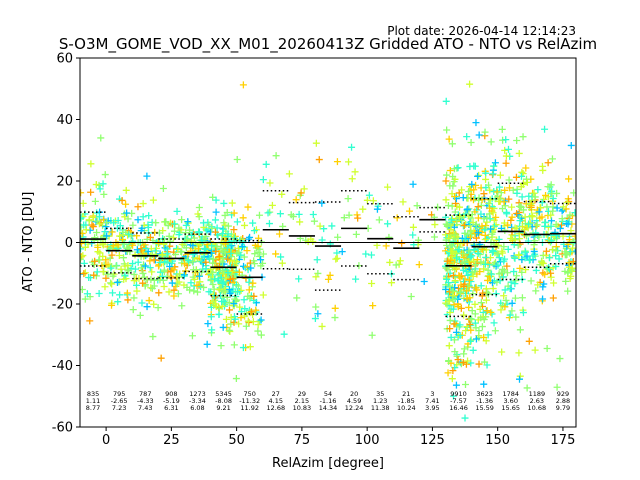 The width and height of the screenshot is (640, 480). I want to click on bin-std-label: 15.59, so click(484, 408).